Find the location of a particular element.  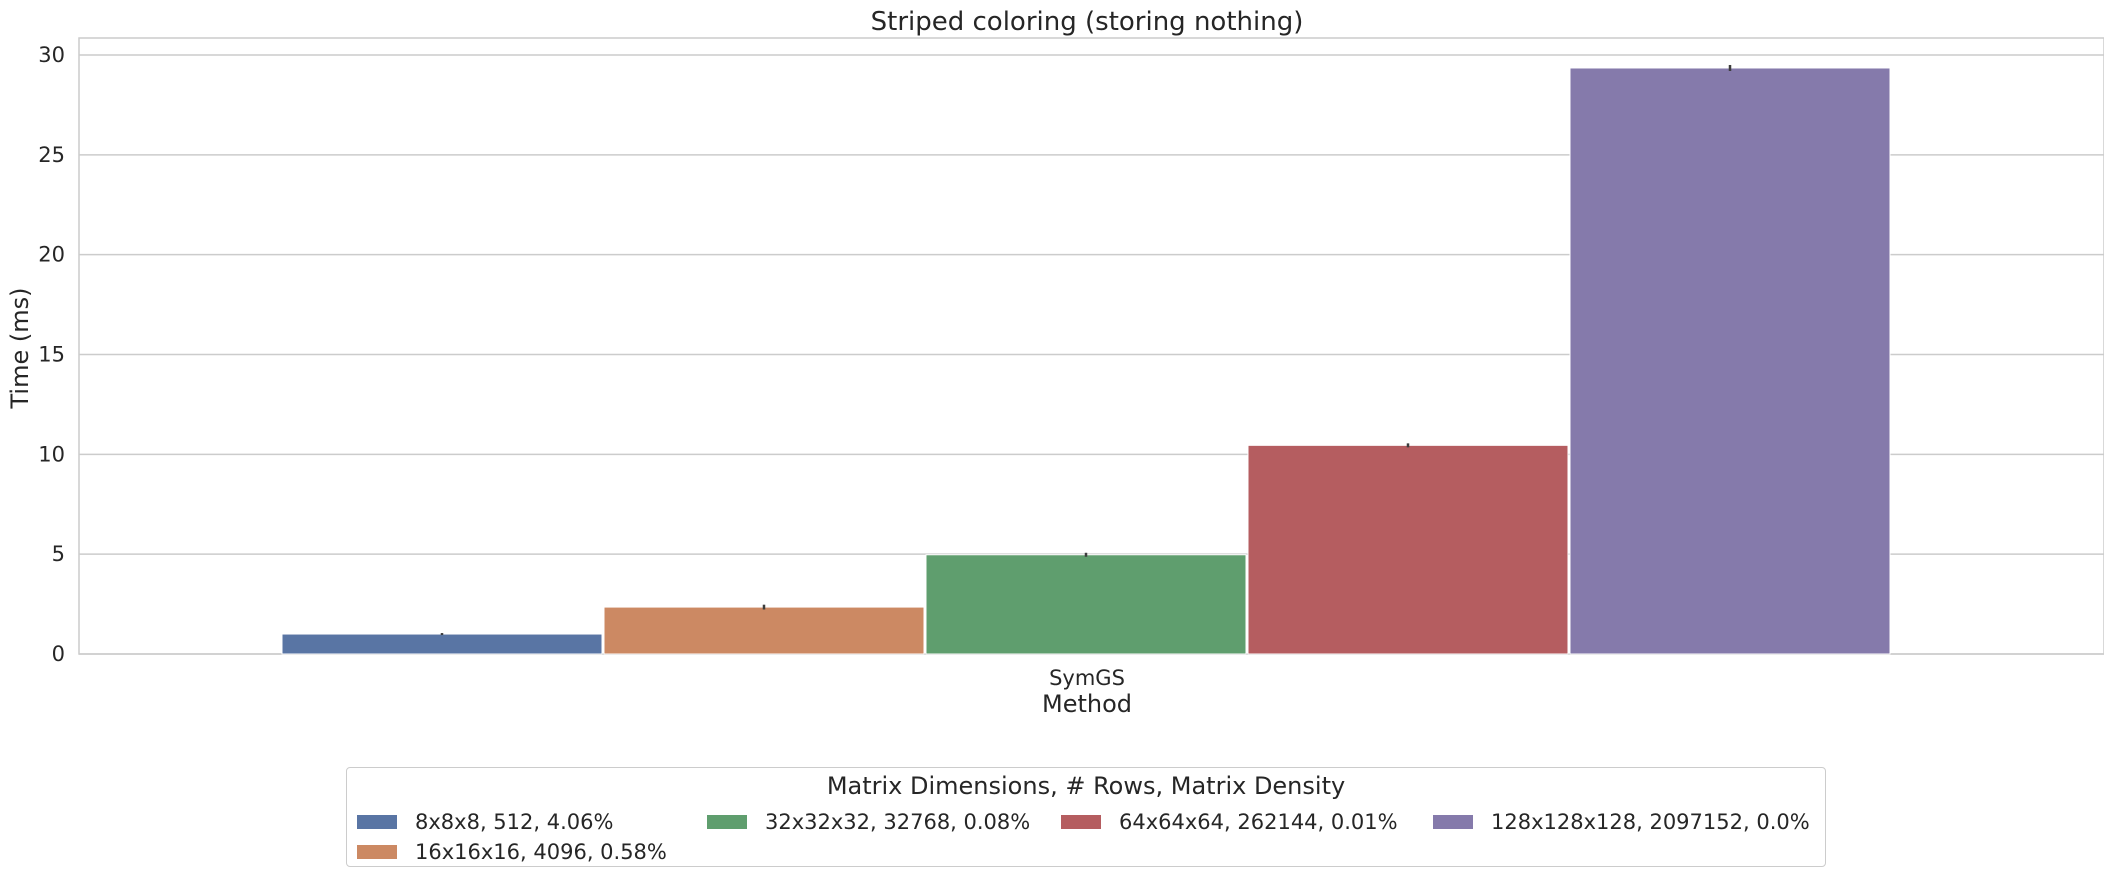

y-tick-label: 15 is located at coordinates (51, 355).